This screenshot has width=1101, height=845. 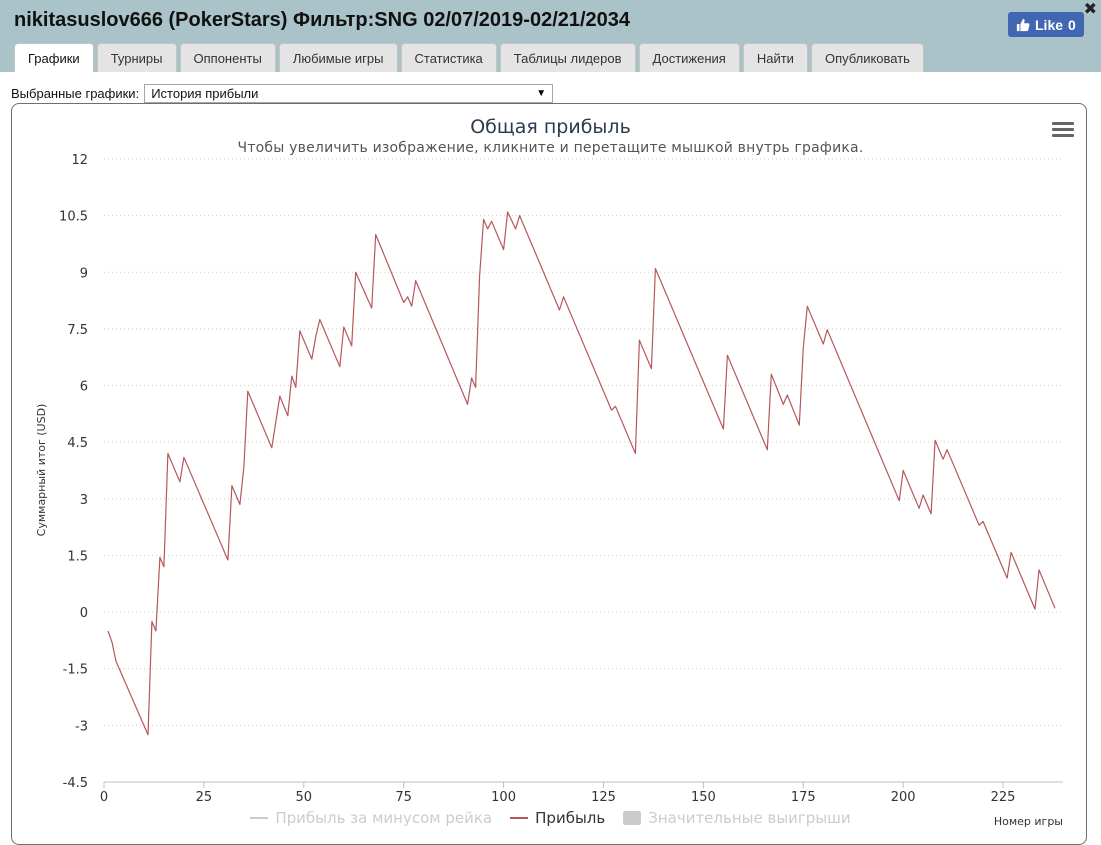 What do you see at coordinates (77, 443) in the screenshot?
I see `y-tick-label: 4.5` at bounding box center [77, 443].